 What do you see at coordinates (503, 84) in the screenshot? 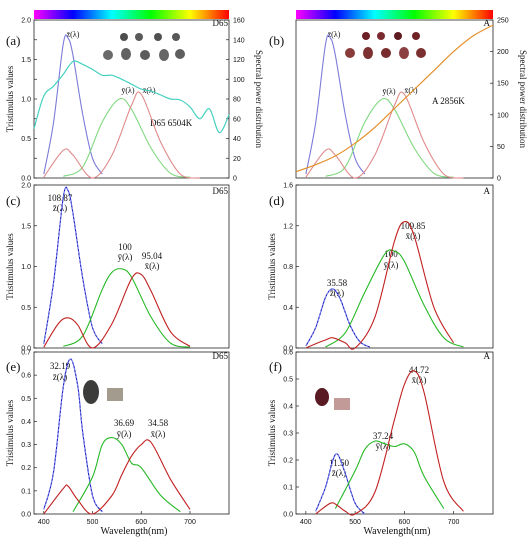
I see `y2-tick-label: 150` at bounding box center [503, 84].